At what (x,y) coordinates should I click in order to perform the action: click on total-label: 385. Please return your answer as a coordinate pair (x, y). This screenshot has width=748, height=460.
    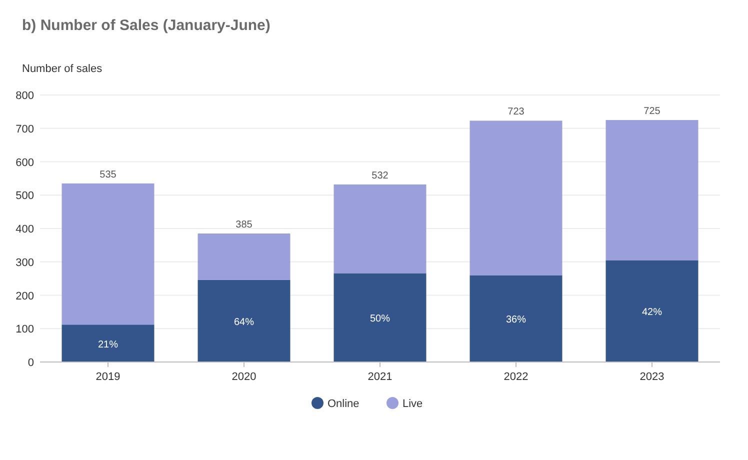
    Looking at the image, I should click on (244, 225).